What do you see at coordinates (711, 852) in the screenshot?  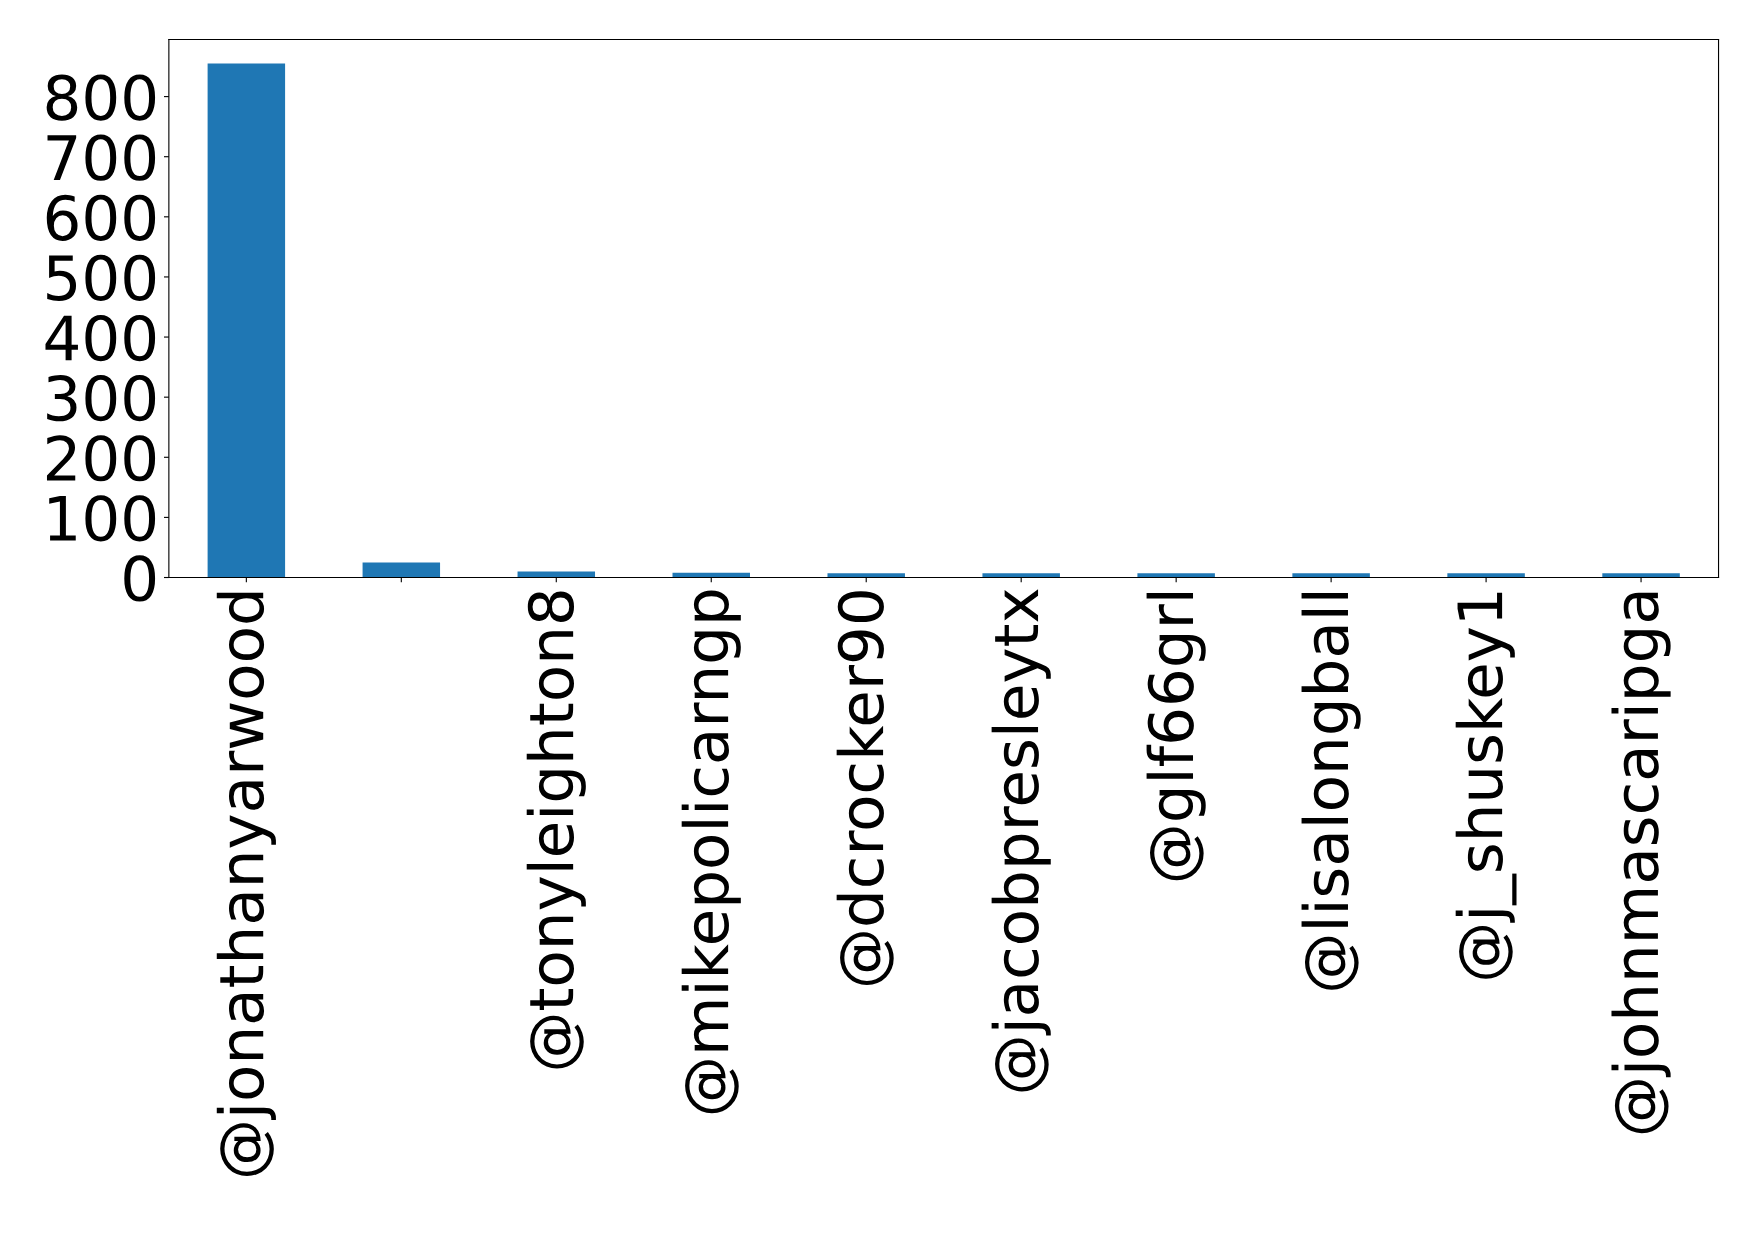 I see `x-tick-label: @mikepolicarngp` at bounding box center [711, 852].